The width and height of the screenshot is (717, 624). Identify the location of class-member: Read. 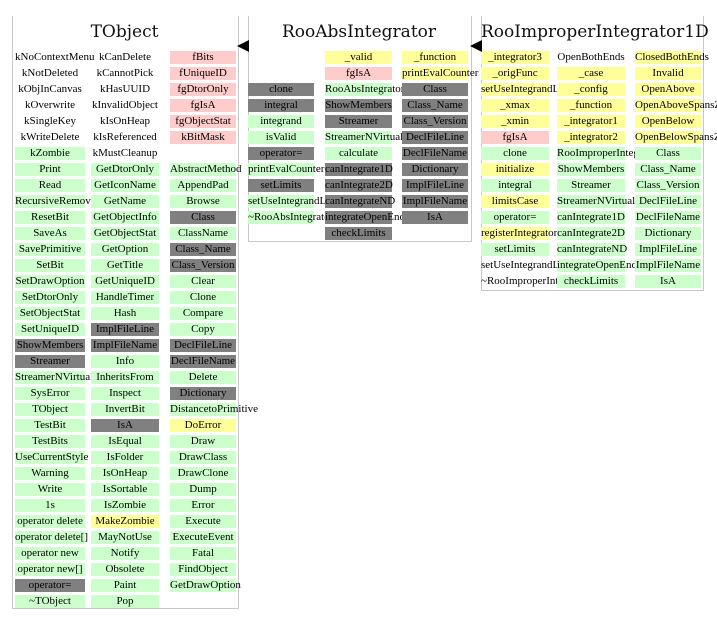
(50, 185).